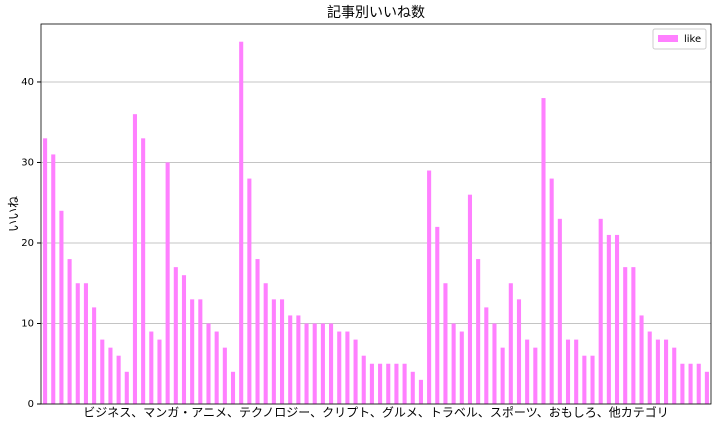 The height and width of the screenshot is (427, 722). What do you see at coordinates (692, 39) in the screenshot?
I see `legend-label: like` at bounding box center [692, 39].